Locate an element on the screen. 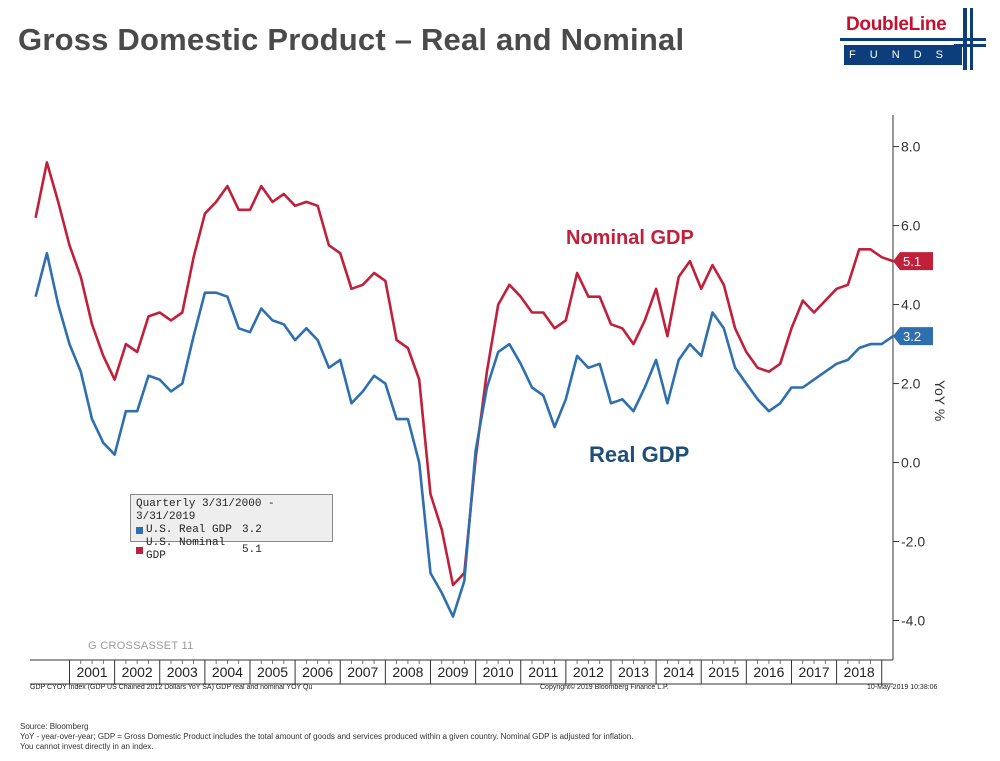 The image size is (1000, 761). end-labels: 5.1 3.2 is located at coordinates (913, 299).